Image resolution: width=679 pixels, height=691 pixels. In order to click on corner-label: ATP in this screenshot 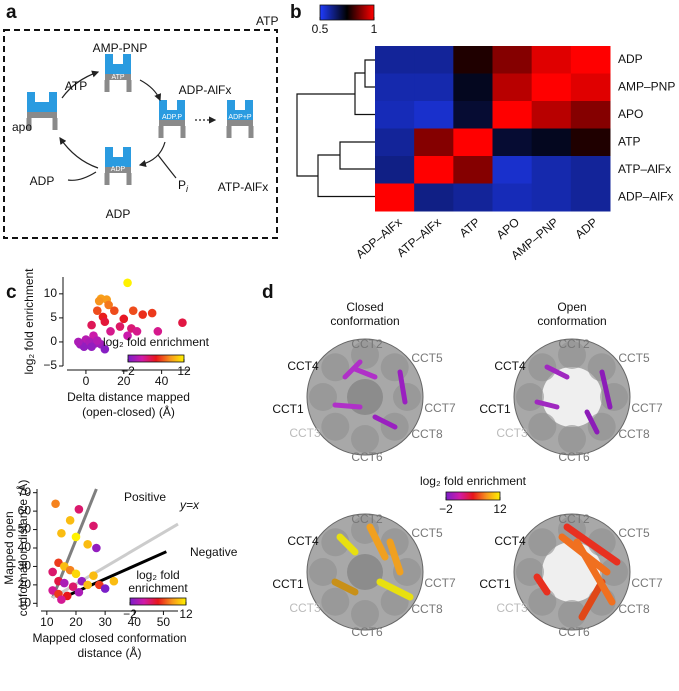, I will do `click(267, 21)`.